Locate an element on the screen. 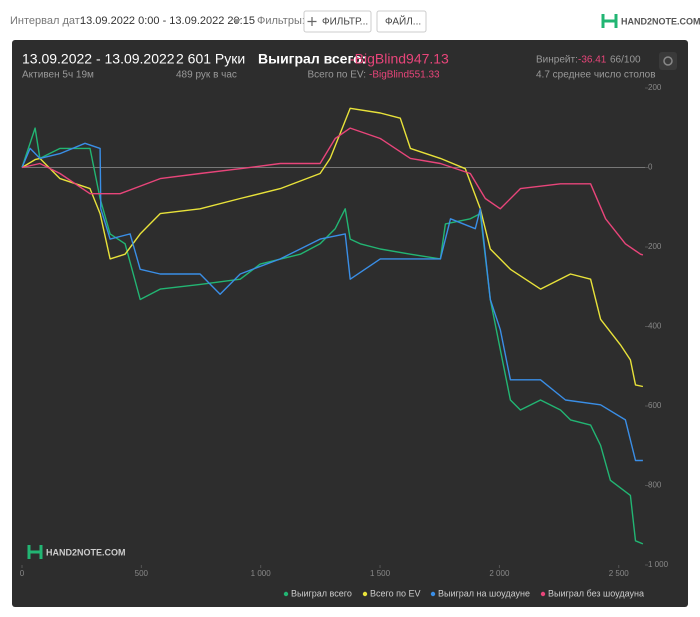  filter-button is located at coordinates (337, 21).